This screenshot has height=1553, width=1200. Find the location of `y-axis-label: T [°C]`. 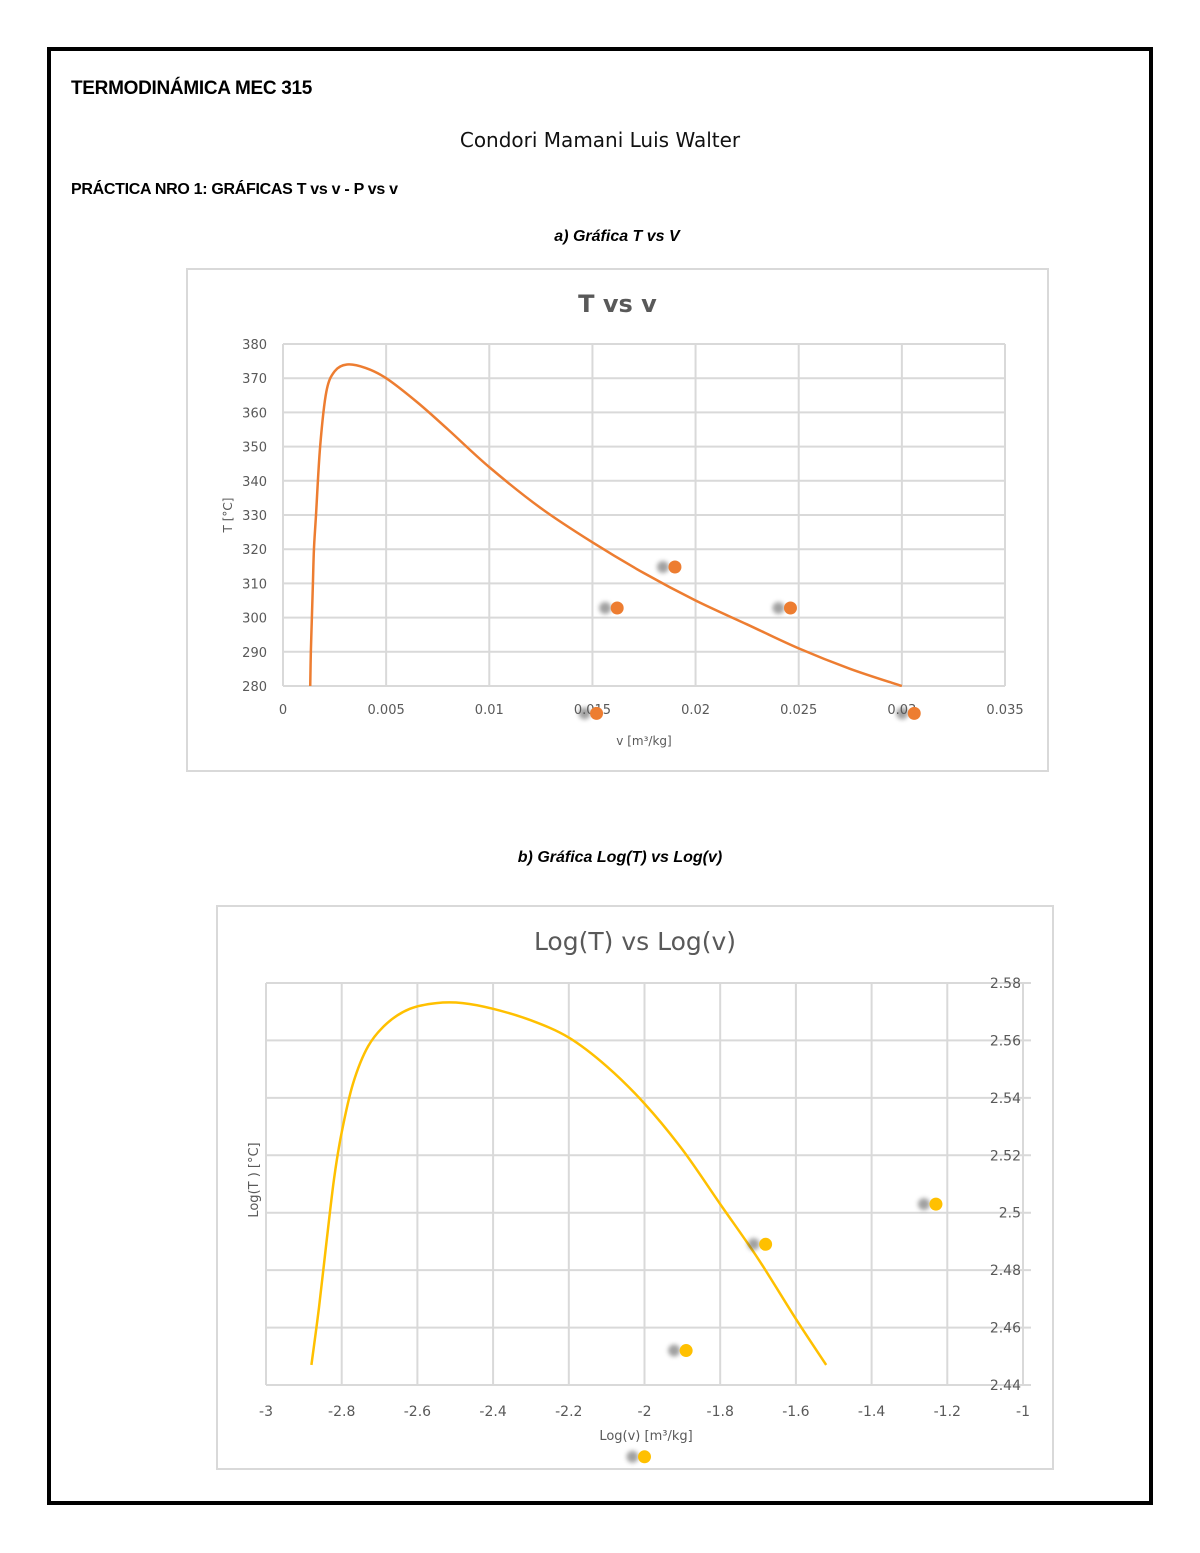

y-axis-label: T [°C] is located at coordinates (228, 516).